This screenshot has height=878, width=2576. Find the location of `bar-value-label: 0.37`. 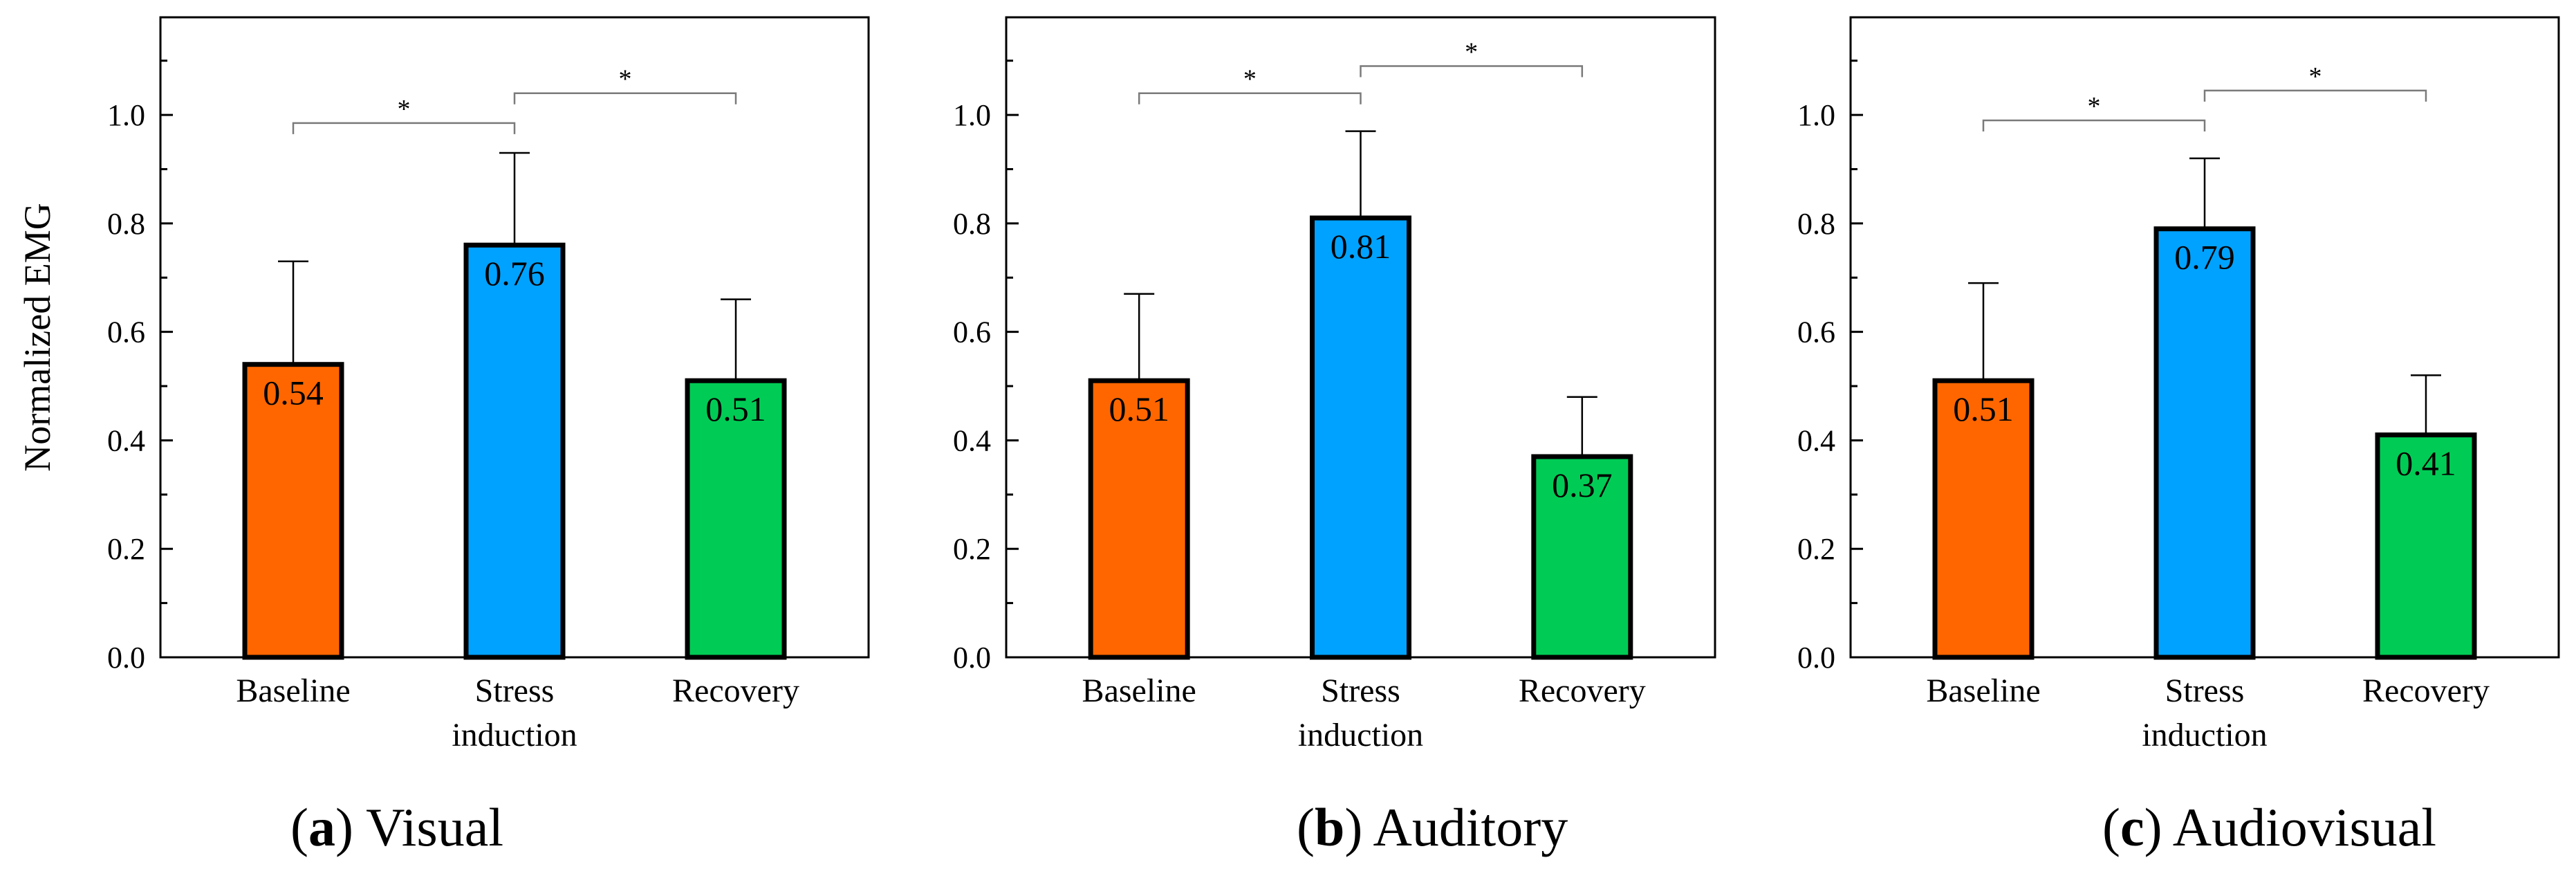

bar-value-label: 0.37 is located at coordinates (1582, 485).